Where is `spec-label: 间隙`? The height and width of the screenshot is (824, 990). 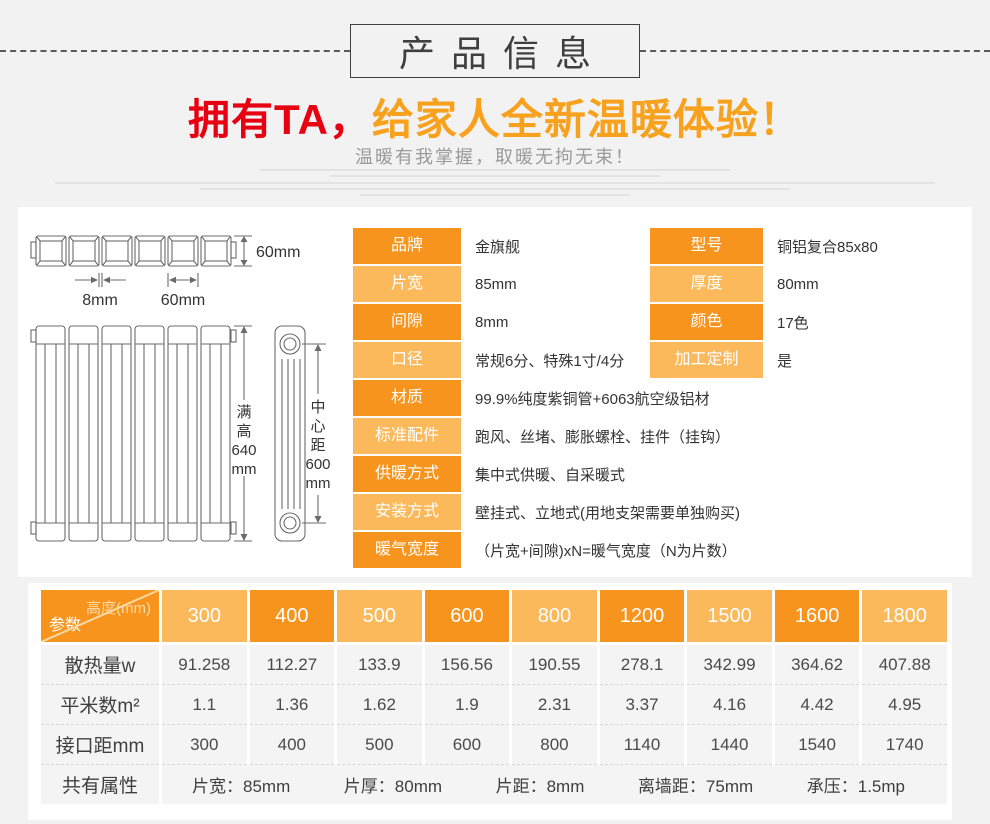
spec-label: 间隙 is located at coordinates (407, 322).